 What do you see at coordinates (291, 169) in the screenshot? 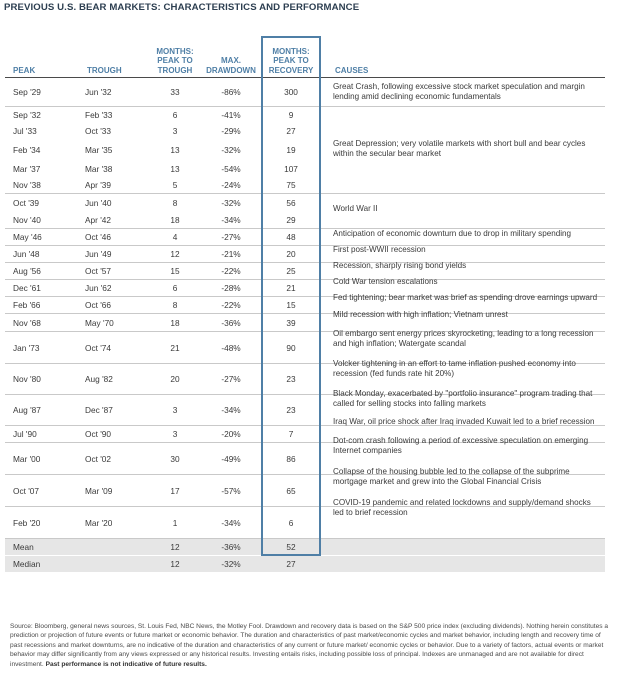
I see `recovery-cell: 107` at bounding box center [291, 169].